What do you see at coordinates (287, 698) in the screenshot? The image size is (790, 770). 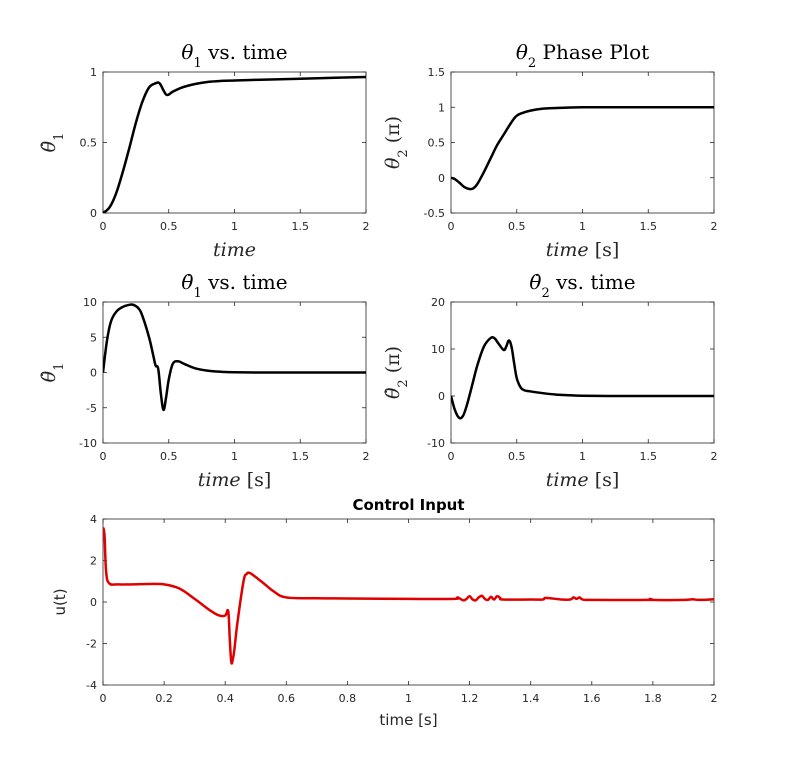 I see `x-tick-label: 0.6` at bounding box center [287, 698].